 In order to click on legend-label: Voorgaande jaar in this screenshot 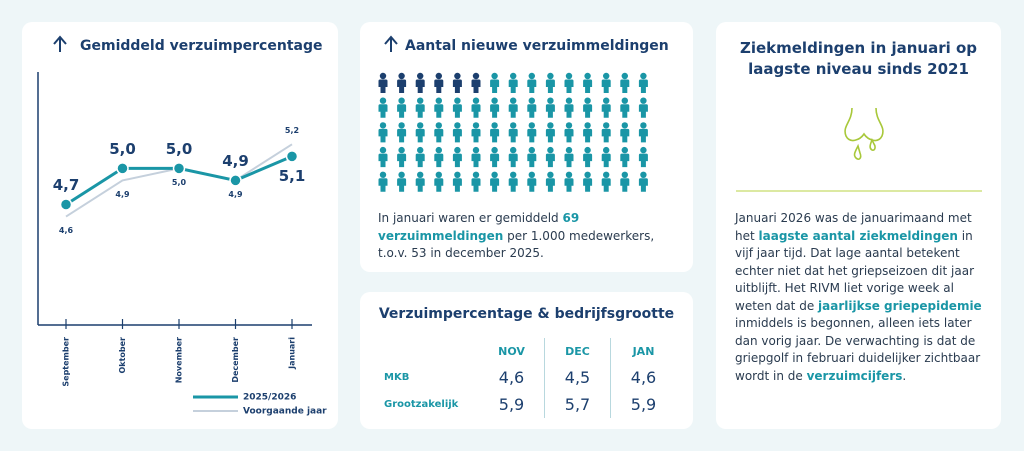, I will do `click(285, 412)`.